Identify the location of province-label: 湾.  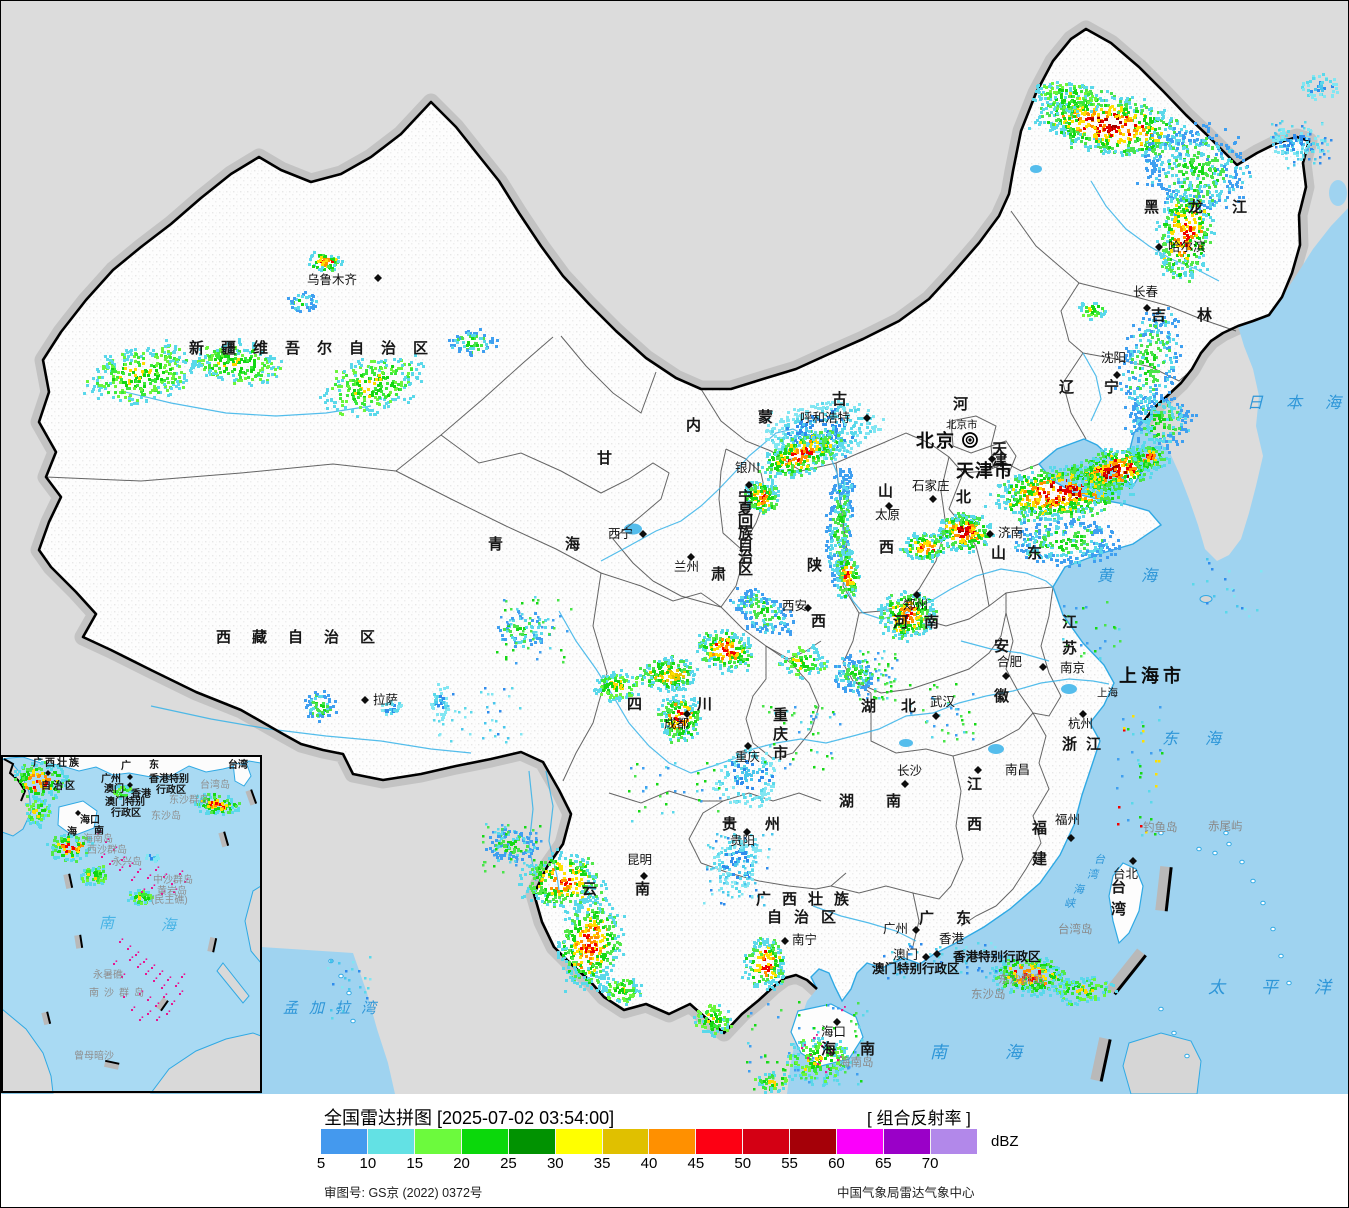
(1118, 909).